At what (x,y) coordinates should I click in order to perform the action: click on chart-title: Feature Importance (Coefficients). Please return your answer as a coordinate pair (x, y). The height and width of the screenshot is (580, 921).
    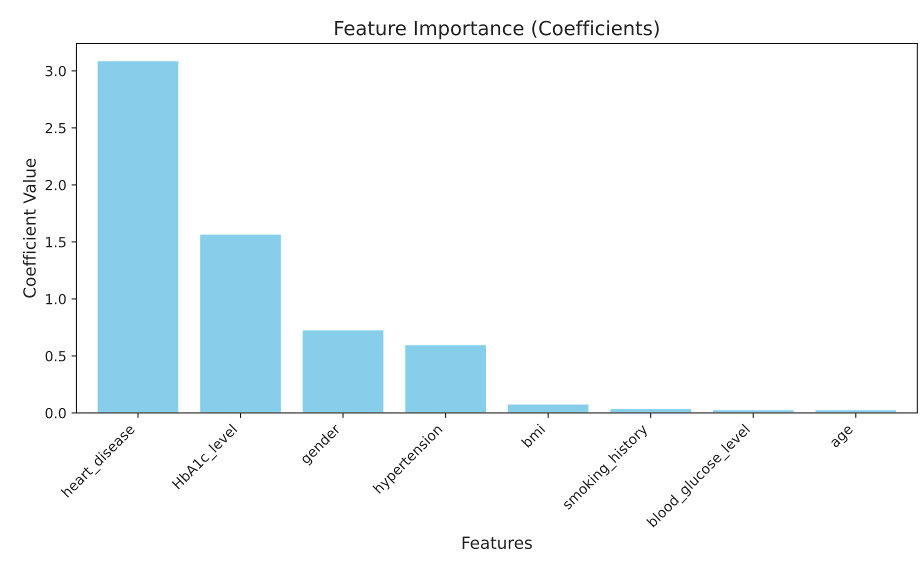
    Looking at the image, I should click on (497, 30).